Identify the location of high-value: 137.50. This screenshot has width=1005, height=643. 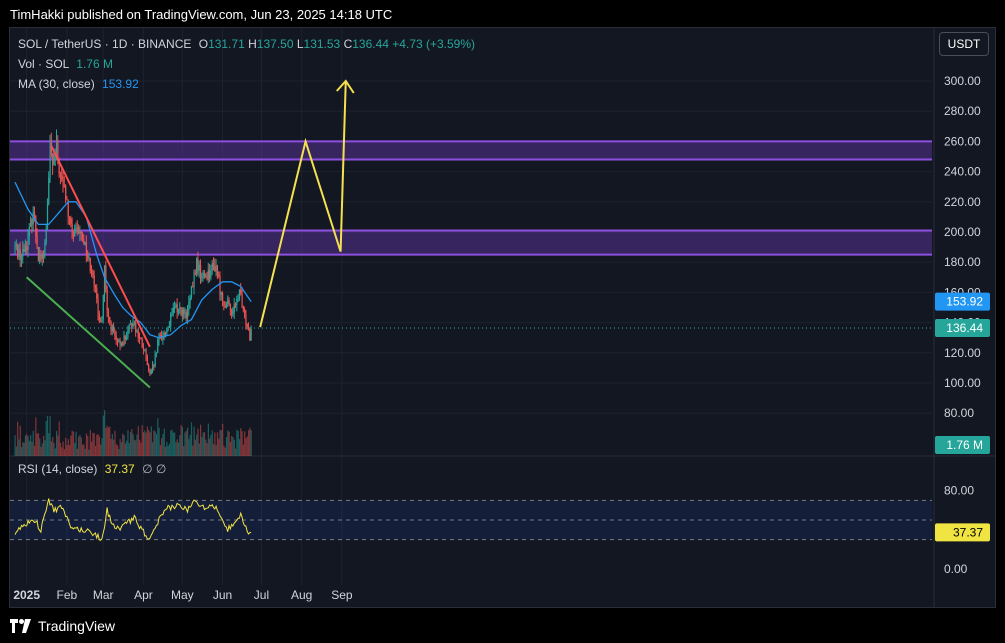
(275, 44).